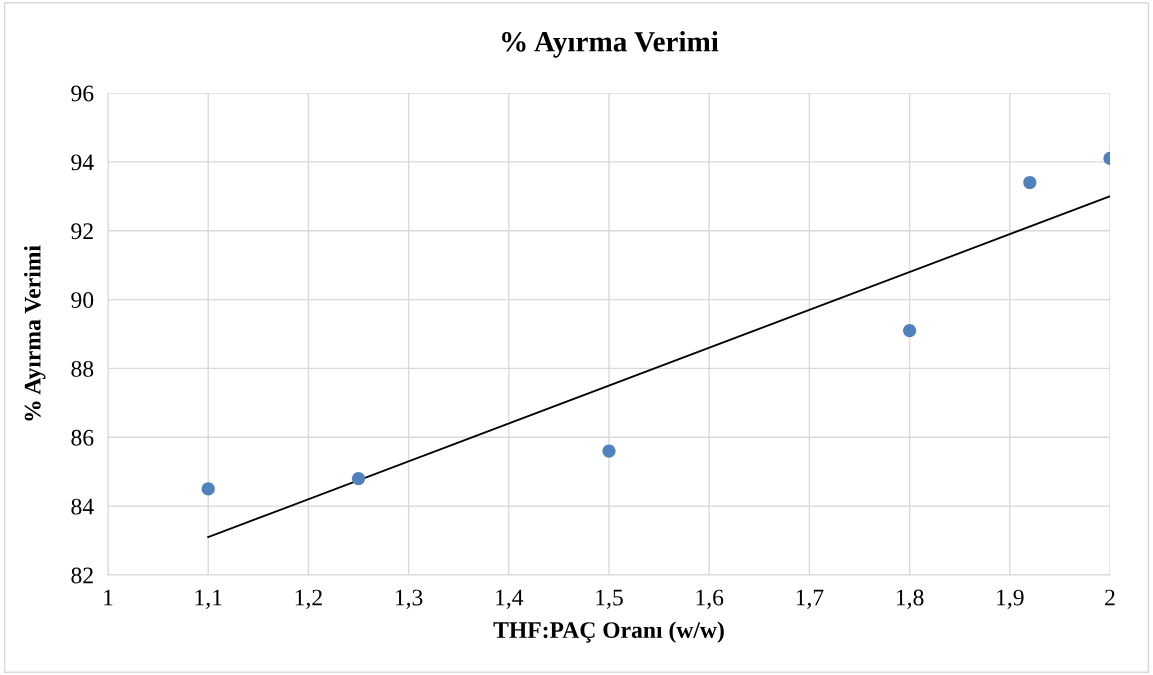 Image resolution: width=1153 pixels, height=675 pixels. Describe the element at coordinates (910, 599) in the screenshot. I see `x-tick-label: 1,8` at that location.